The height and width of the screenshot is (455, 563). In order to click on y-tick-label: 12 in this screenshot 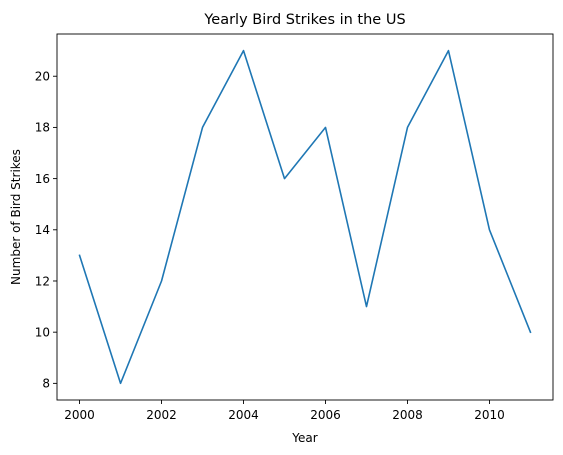, I will do `click(42, 281)`.